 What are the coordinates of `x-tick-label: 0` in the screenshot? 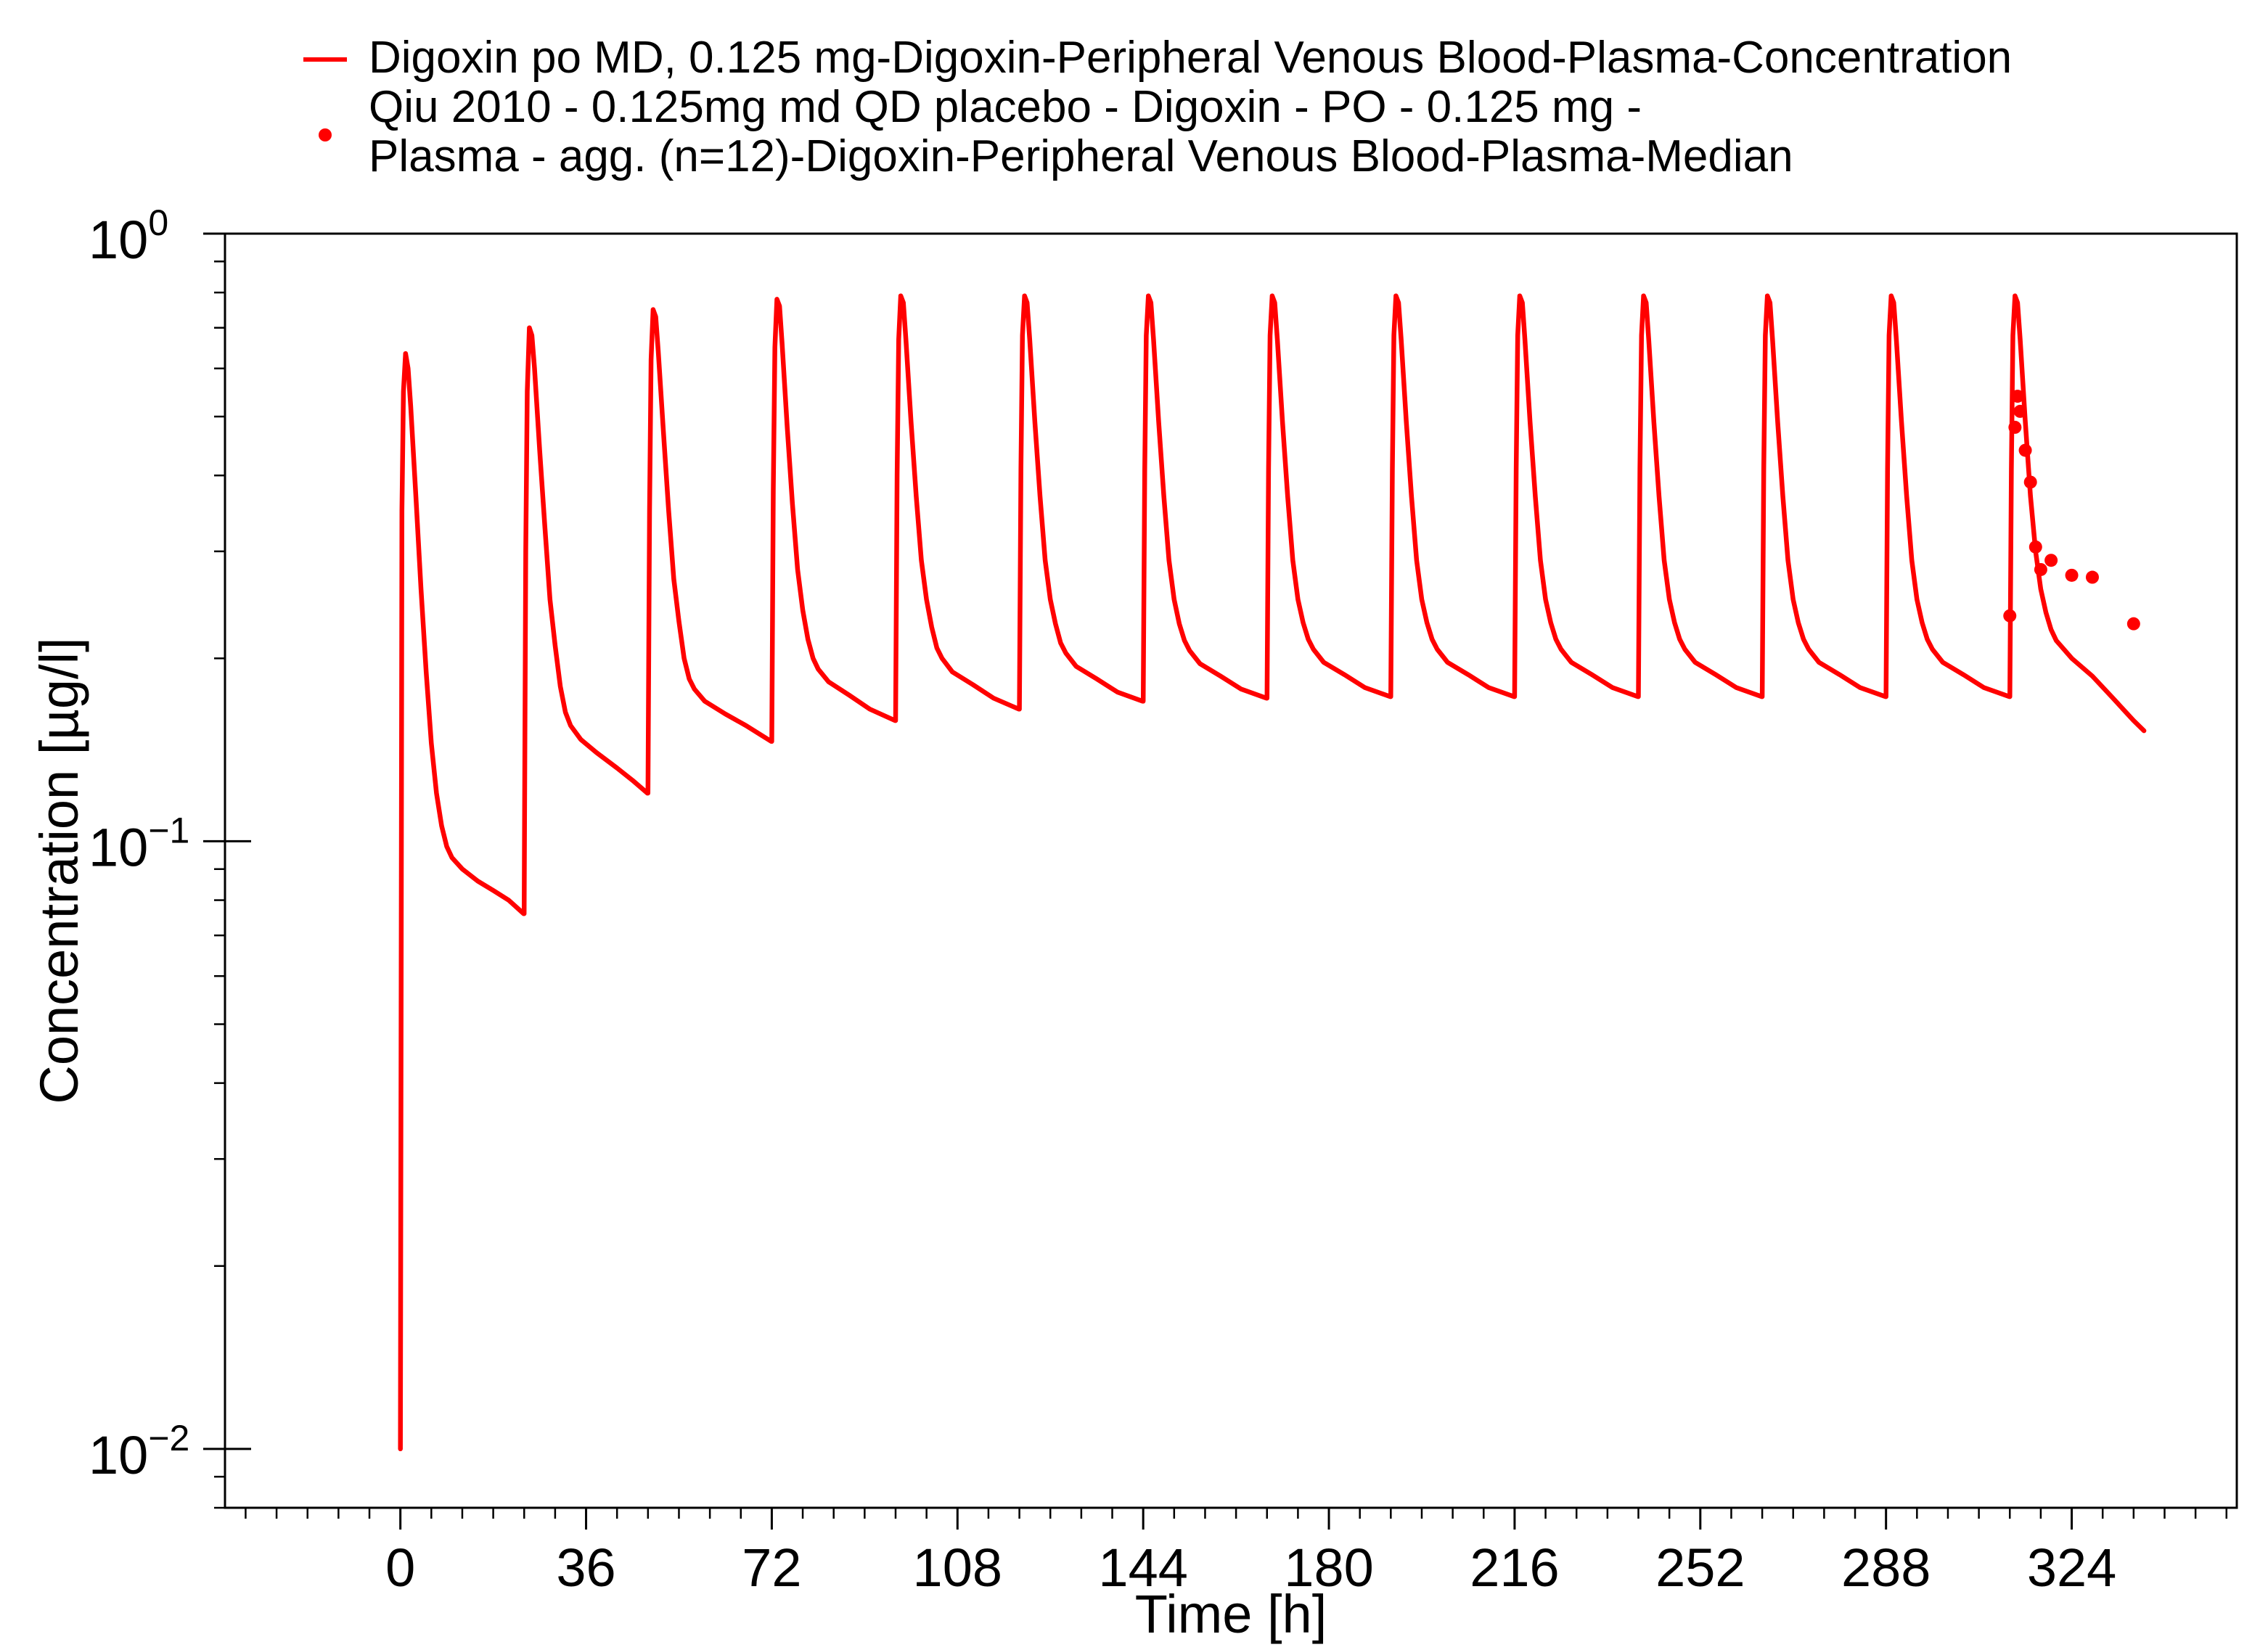 It's located at (400, 1568).